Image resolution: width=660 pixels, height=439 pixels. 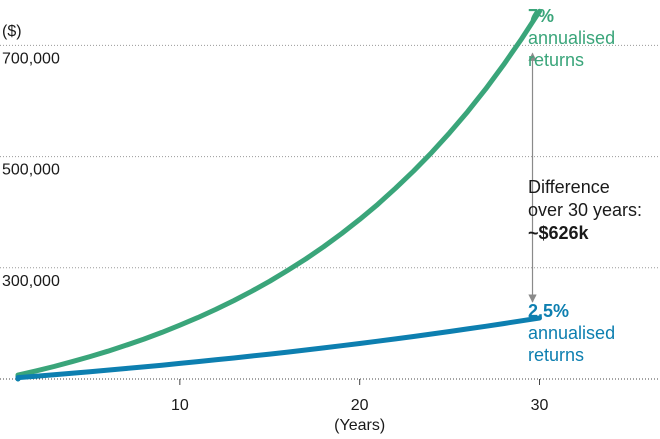 I want to click on annotation-text: Difference, so click(x=569, y=187).